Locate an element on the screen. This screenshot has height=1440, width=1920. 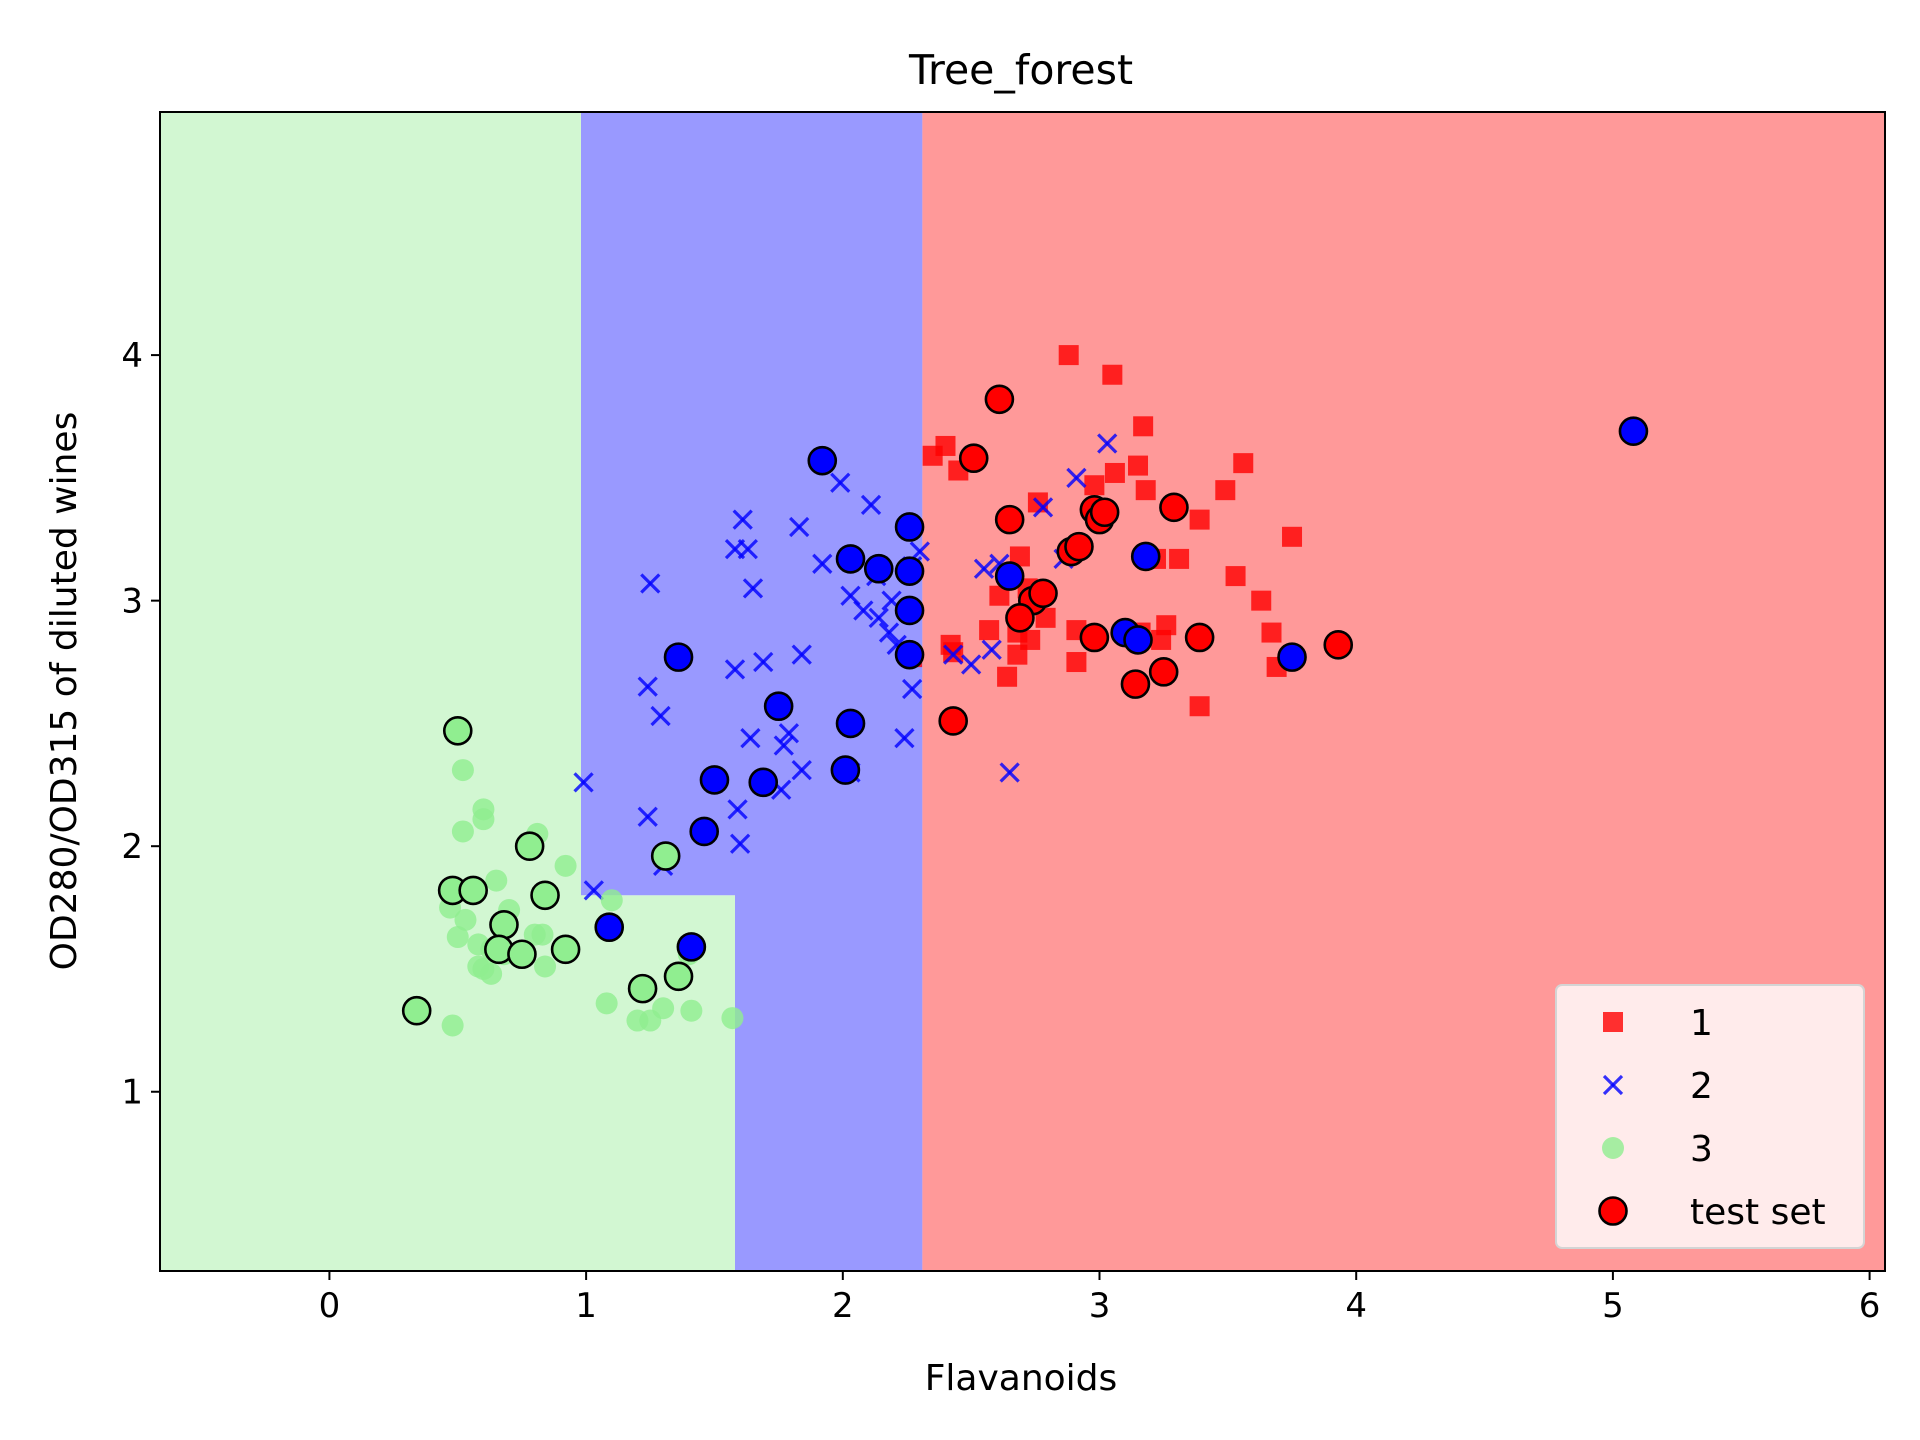
x-tick-label: 2 is located at coordinates (843, 1306).